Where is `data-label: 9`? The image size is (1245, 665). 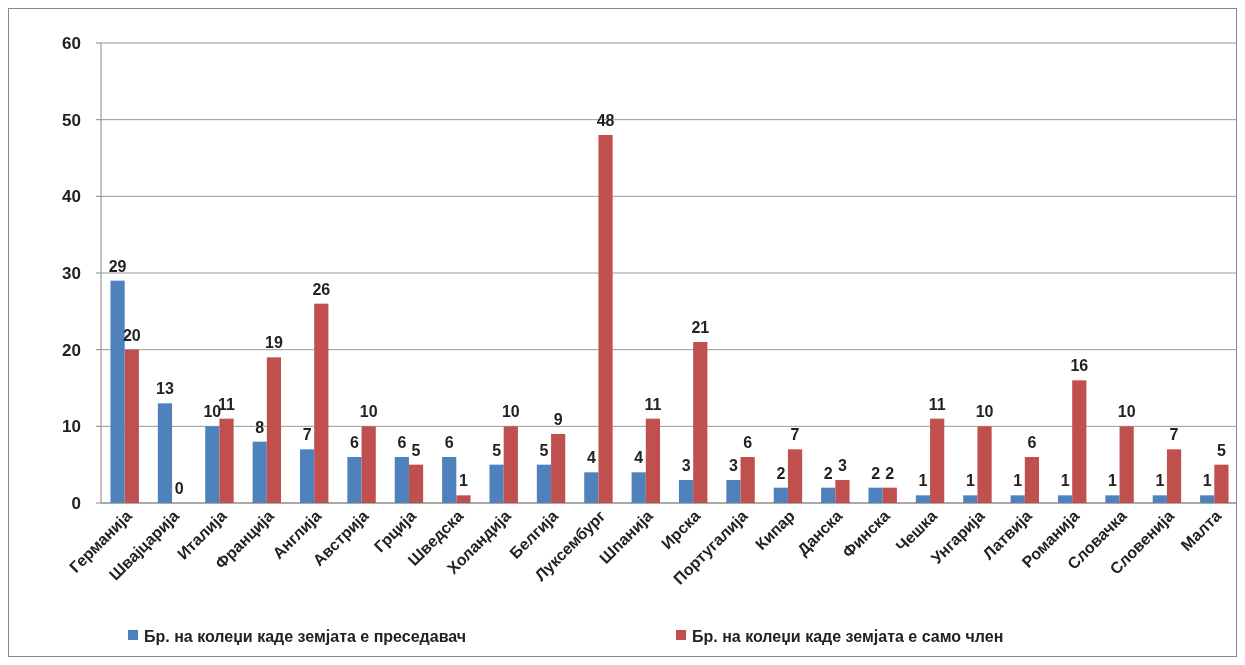
data-label: 9 is located at coordinates (558, 419).